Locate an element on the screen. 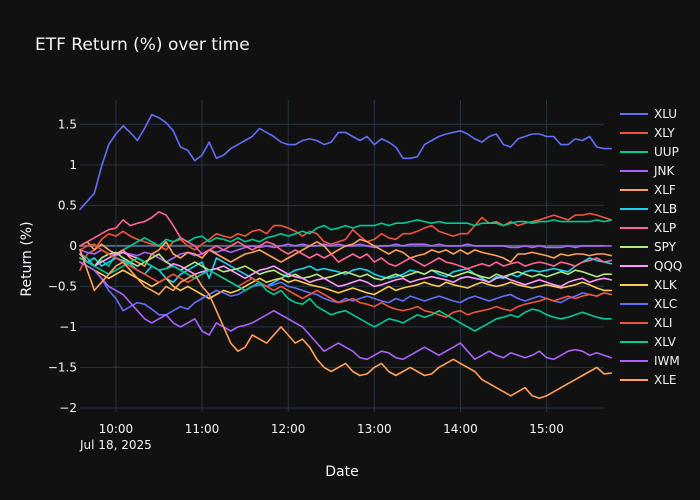 The height and width of the screenshot is (500, 700). legend-item-xlp: XLP is located at coordinates (648, 228).